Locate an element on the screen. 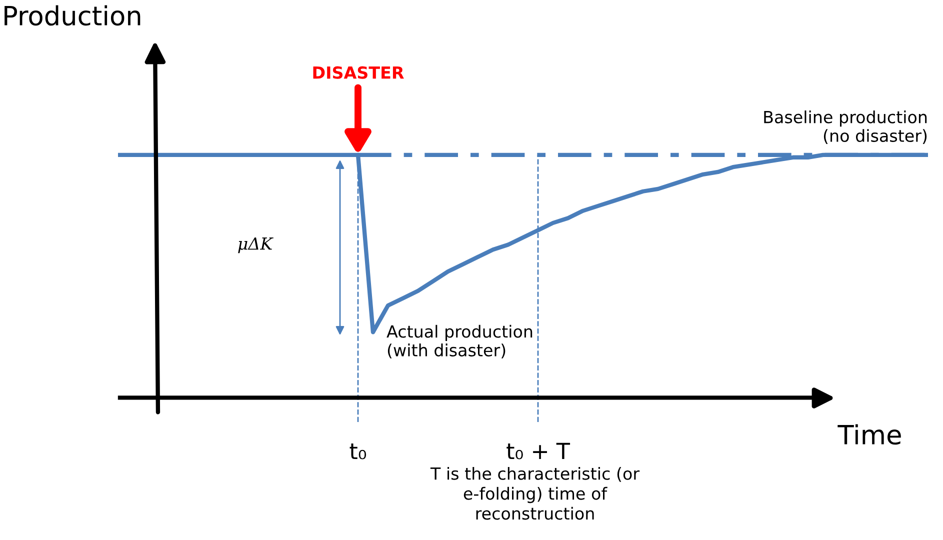 This screenshot has height=540, width=943. x-tick-label: t₀ + T is located at coordinates (538, 451).